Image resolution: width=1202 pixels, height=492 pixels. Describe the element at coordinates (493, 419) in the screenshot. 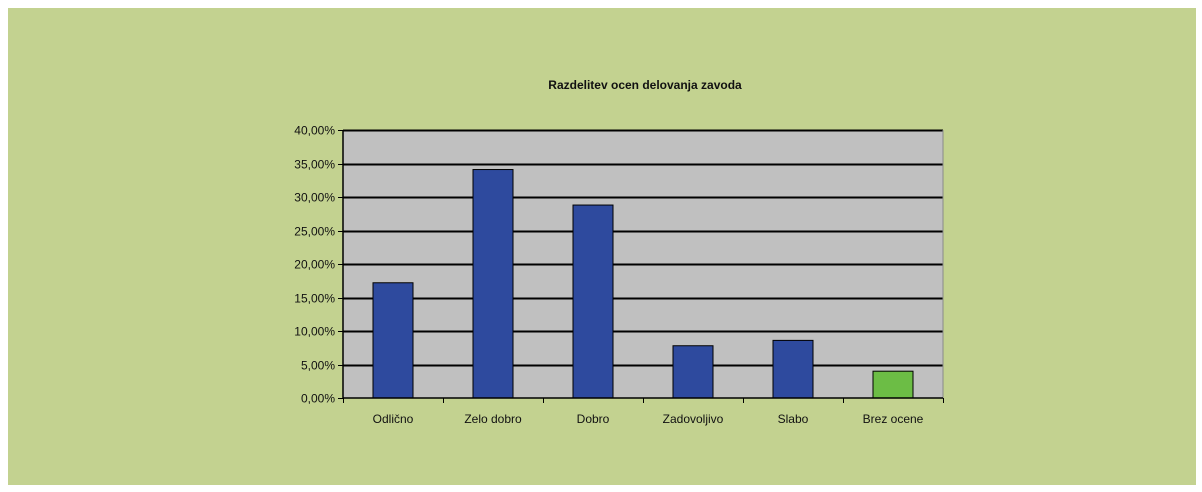

I see `x-tick-label: Zelo dobro` at that location.